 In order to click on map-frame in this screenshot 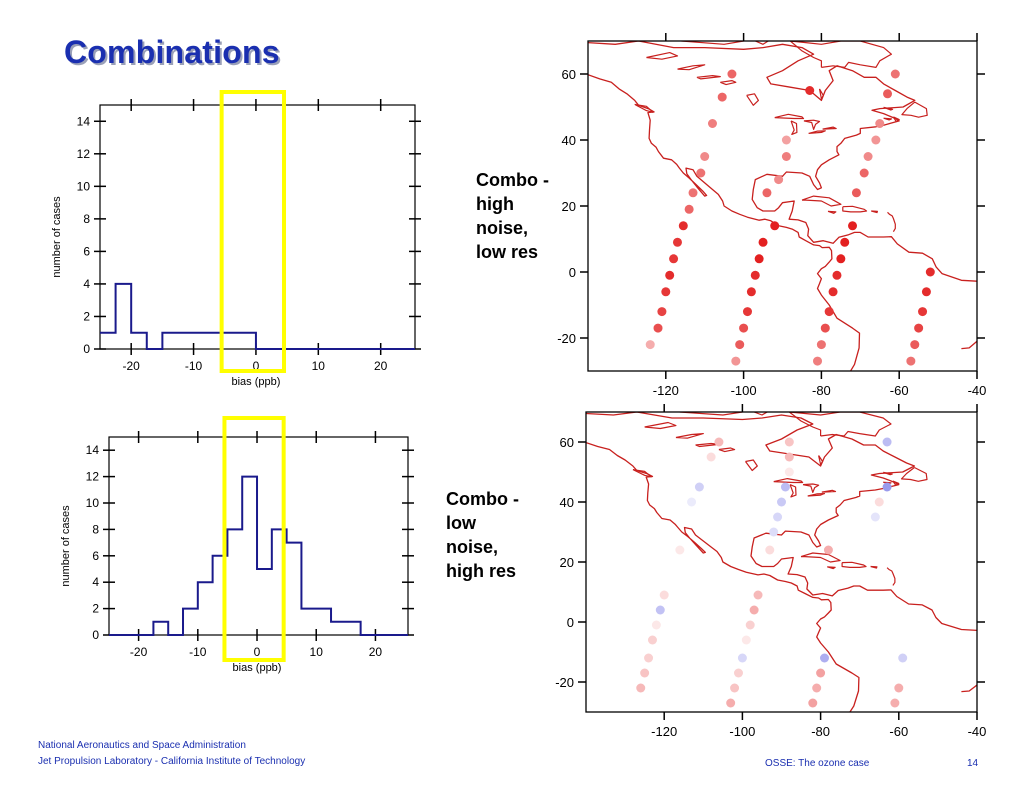, I will do `click(781, 562)`.